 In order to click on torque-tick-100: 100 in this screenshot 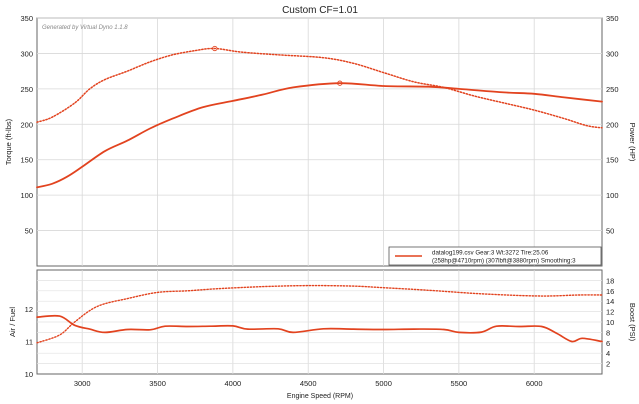, I will do `click(26, 195)`.